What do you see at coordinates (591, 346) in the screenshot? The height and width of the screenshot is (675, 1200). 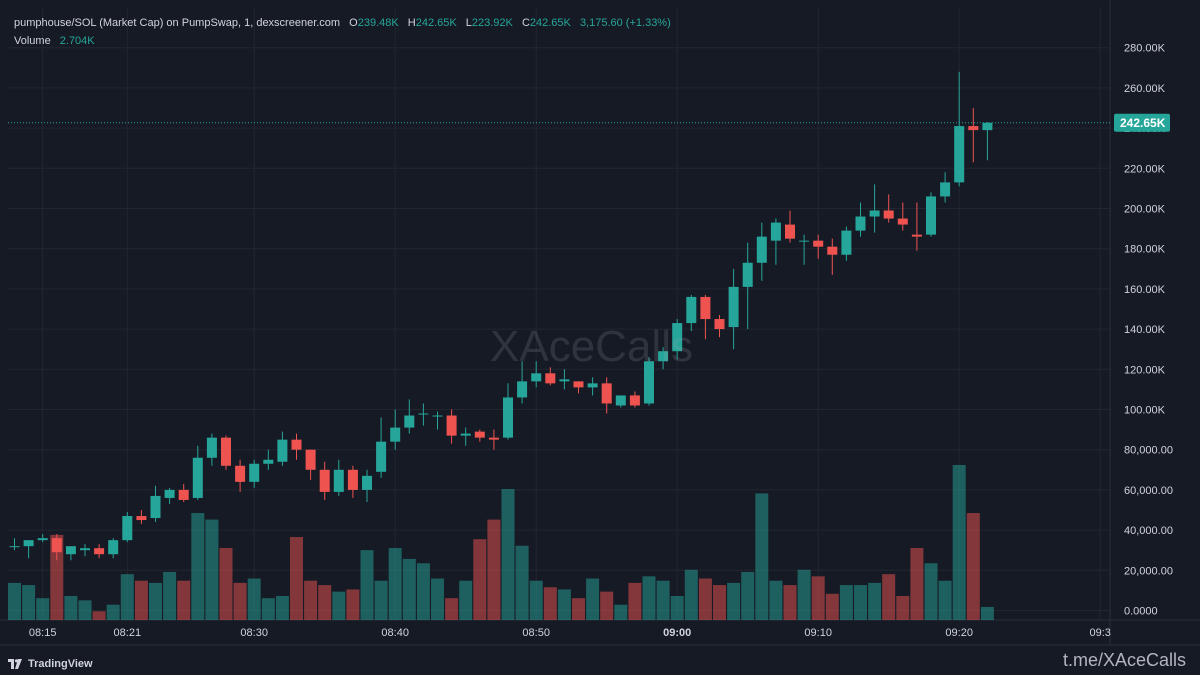 I see `watermark-text: XAceCalls` at bounding box center [591, 346].